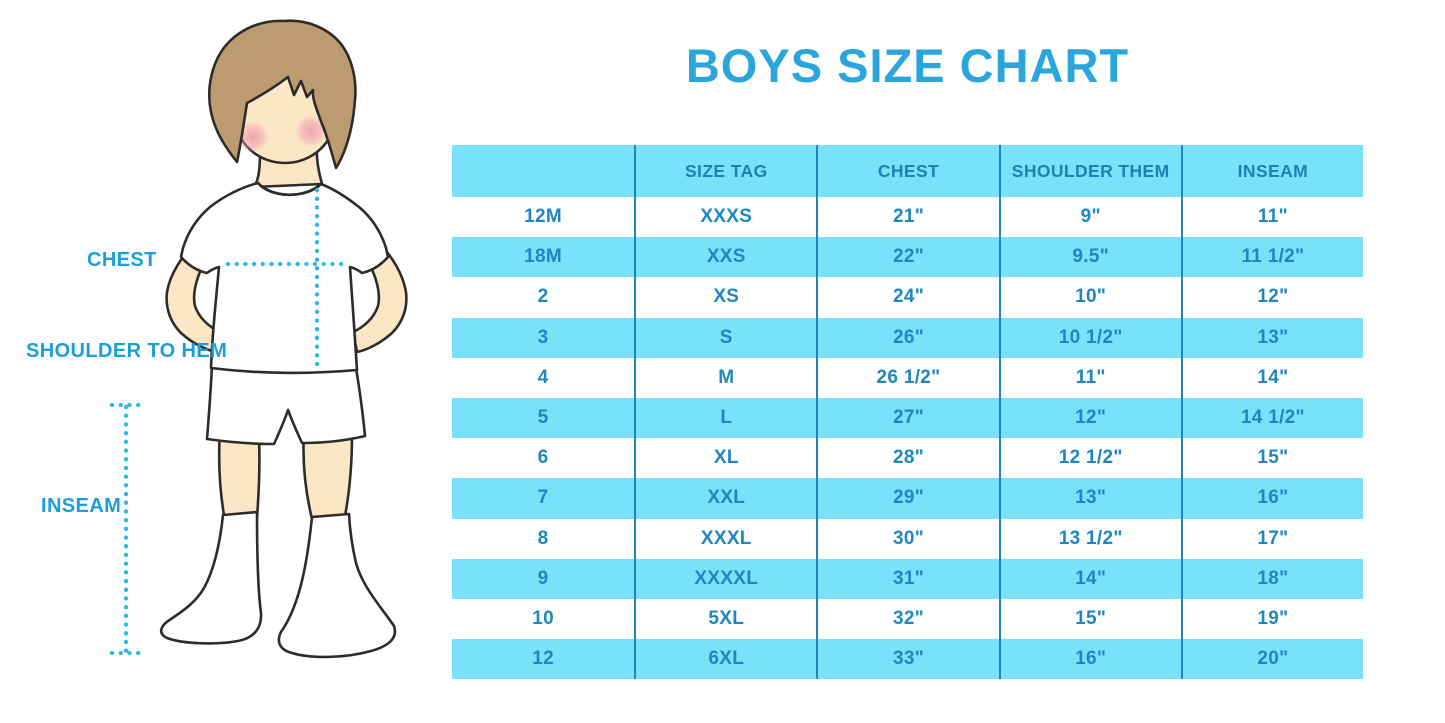  What do you see at coordinates (1271, 418) in the screenshot?
I see `table-cell: 14 1/2"` at bounding box center [1271, 418].